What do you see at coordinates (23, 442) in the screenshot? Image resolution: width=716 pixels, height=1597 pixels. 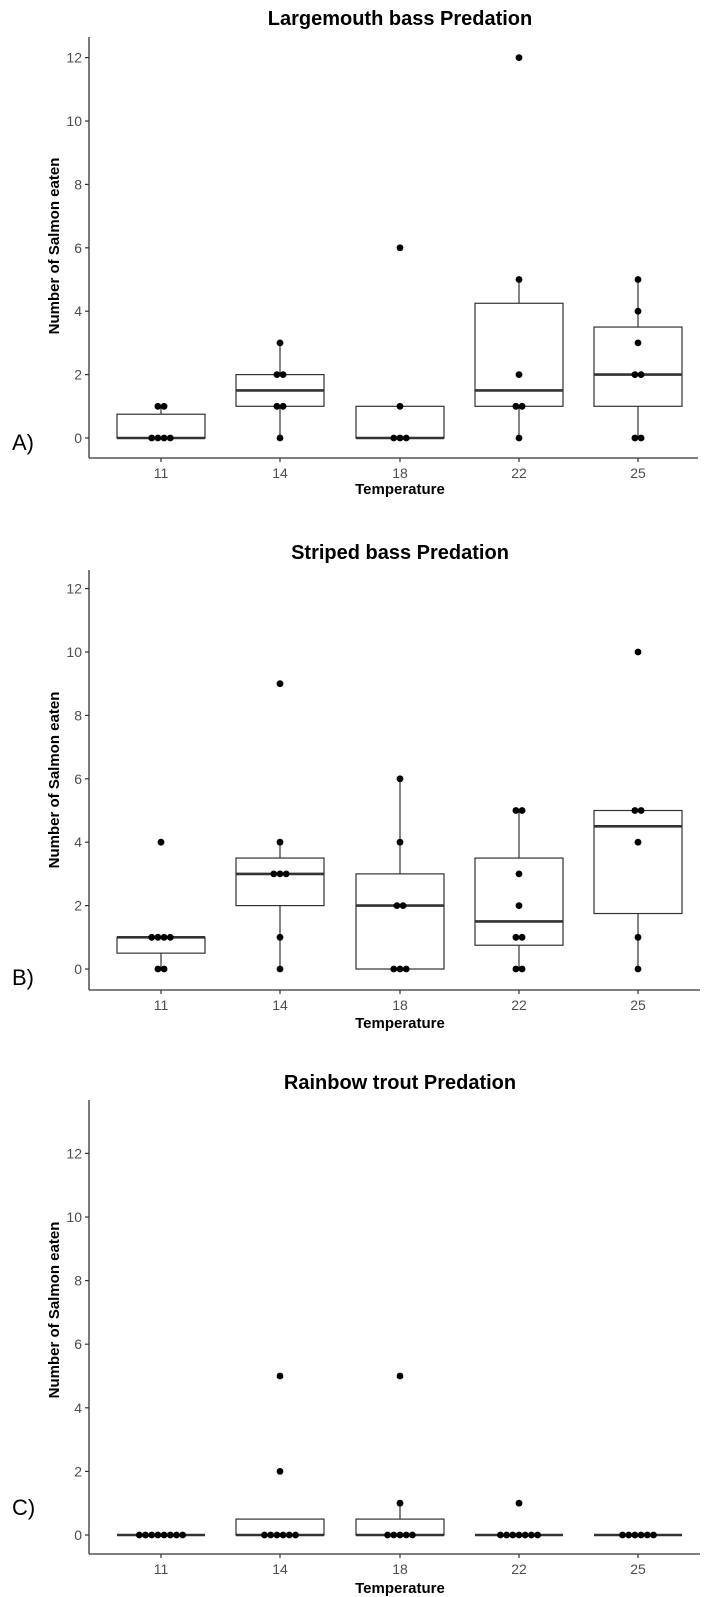 I see `panel-label: A)` at bounding box center [23, 442].